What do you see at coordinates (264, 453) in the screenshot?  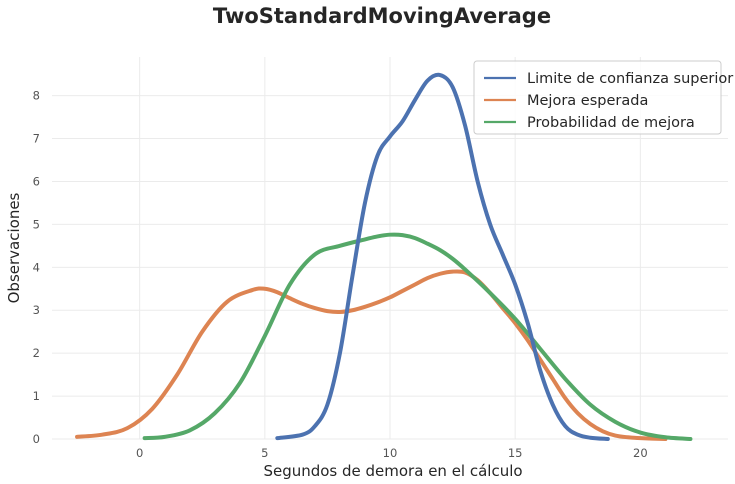 I see `x-tick-label: 5` at bounding box center [264, 453].